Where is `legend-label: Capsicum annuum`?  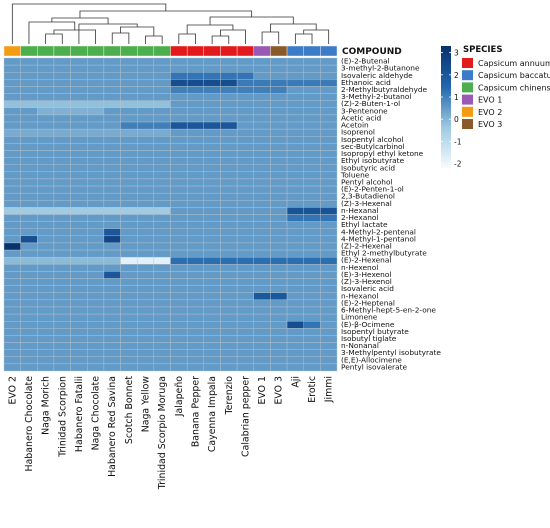
legend-label: Capsicum annuum is located at coordinates (514, 63).